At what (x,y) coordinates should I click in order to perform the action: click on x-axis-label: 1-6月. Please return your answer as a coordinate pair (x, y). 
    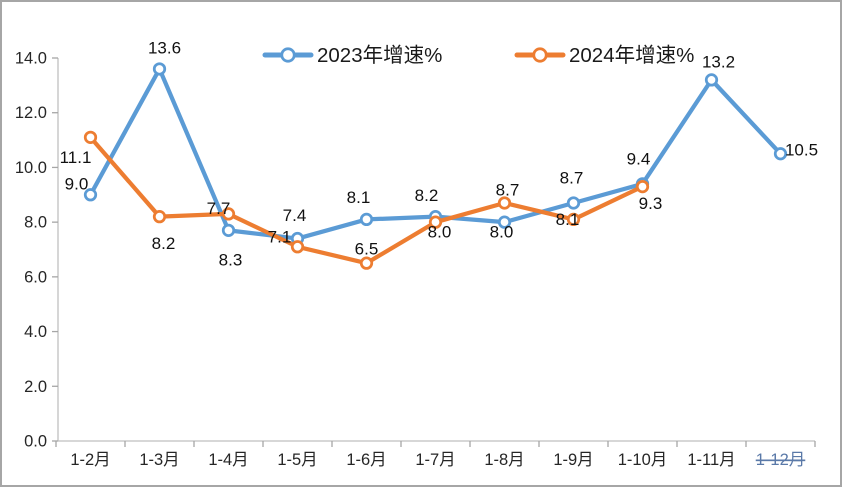
    Looking at the image, I should click on (366, 460).